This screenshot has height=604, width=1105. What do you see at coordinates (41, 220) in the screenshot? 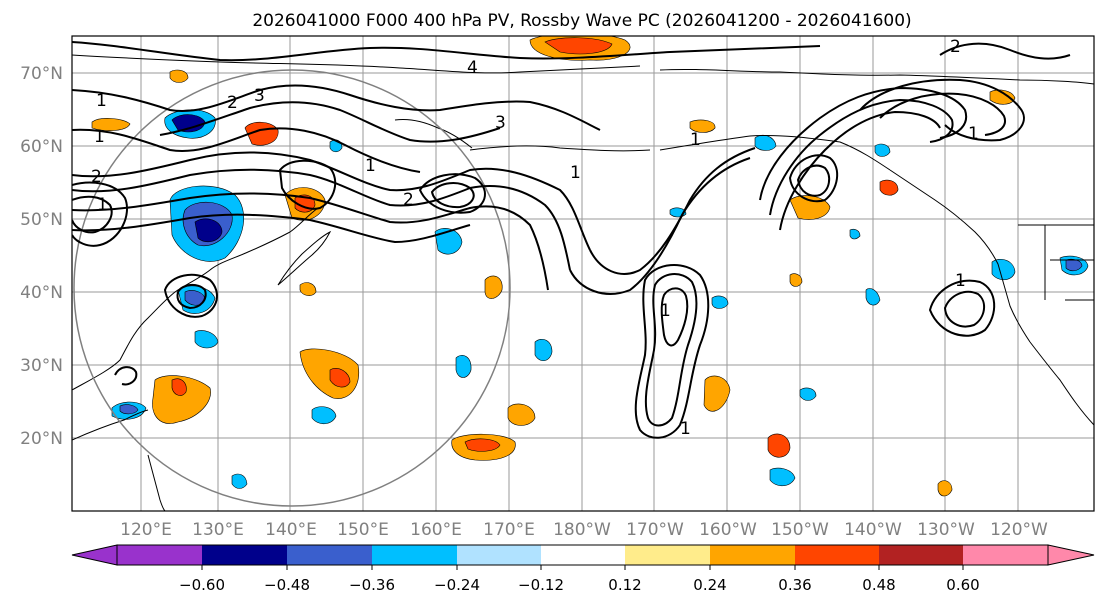
I see `lat-label-50n: 50°N` at bounding box center [41, 220].